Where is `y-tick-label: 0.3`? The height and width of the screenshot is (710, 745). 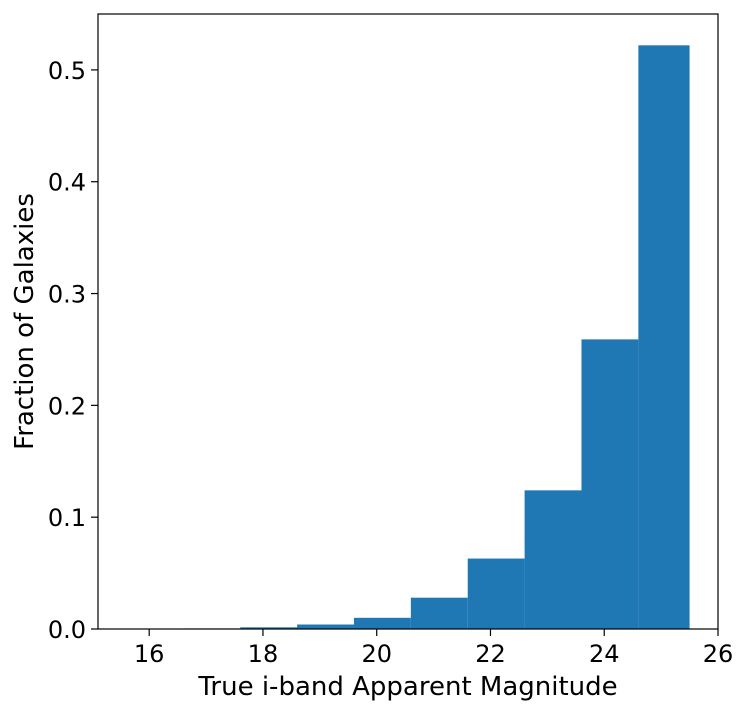
y-tick-label: 0.3 is located at coordinates (67, 295).